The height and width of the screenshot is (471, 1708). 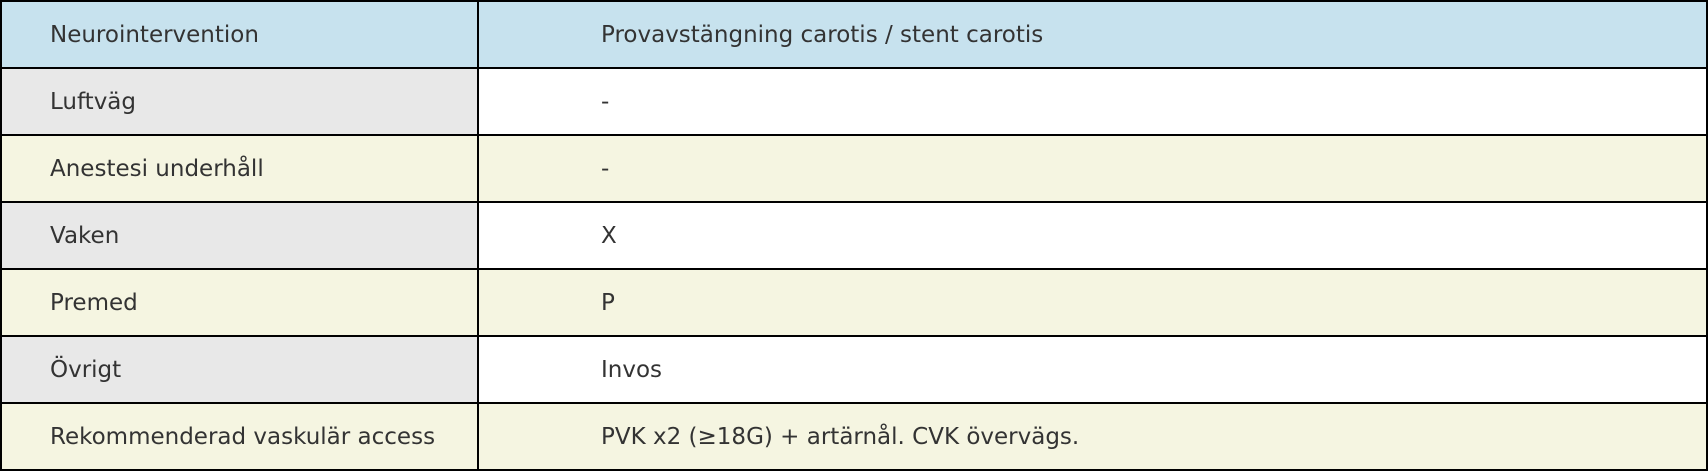 I want to click on table-row: Vaken X, so click(x=854, y=235).